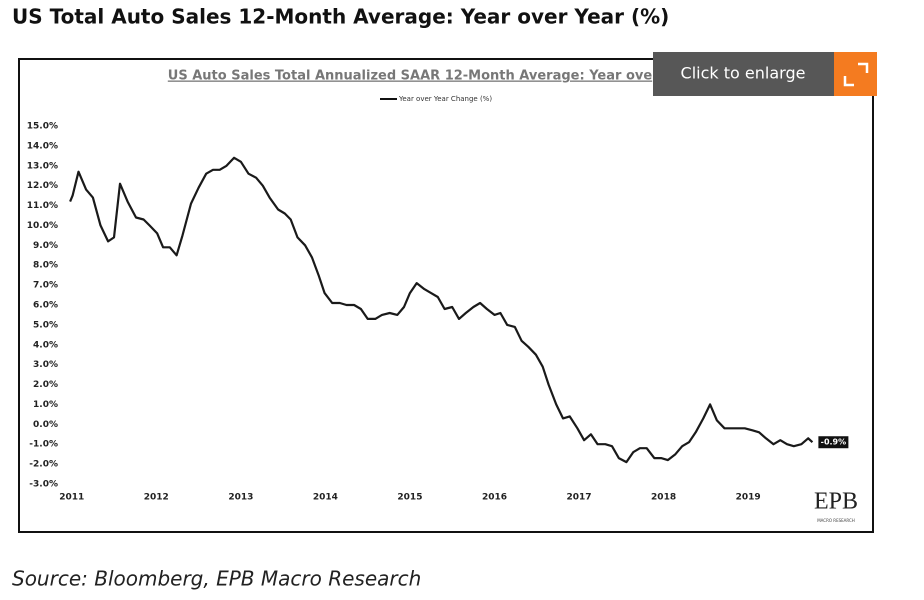 The width and height of the screenshot is (924, 600). I want to click on y-tick-label: 15.0%, so click(42, 127).